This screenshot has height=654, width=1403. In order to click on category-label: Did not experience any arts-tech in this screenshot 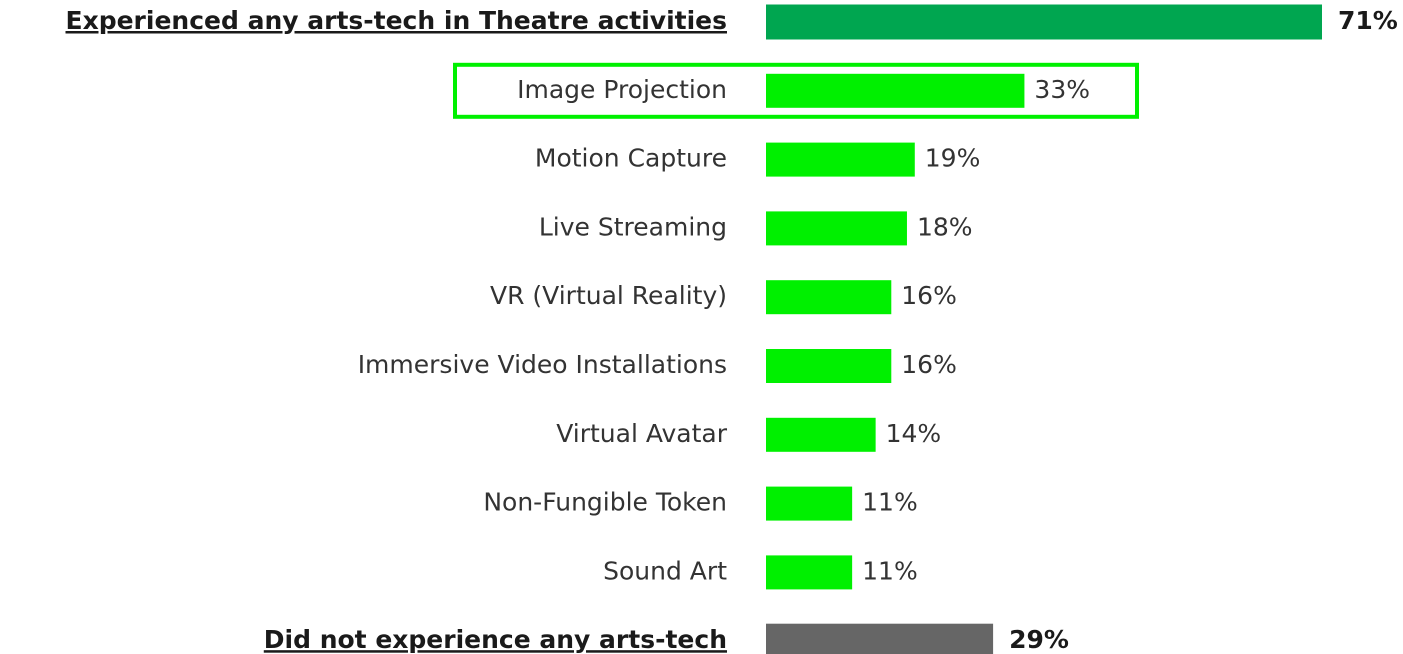, I will do `click(495, 639)`.